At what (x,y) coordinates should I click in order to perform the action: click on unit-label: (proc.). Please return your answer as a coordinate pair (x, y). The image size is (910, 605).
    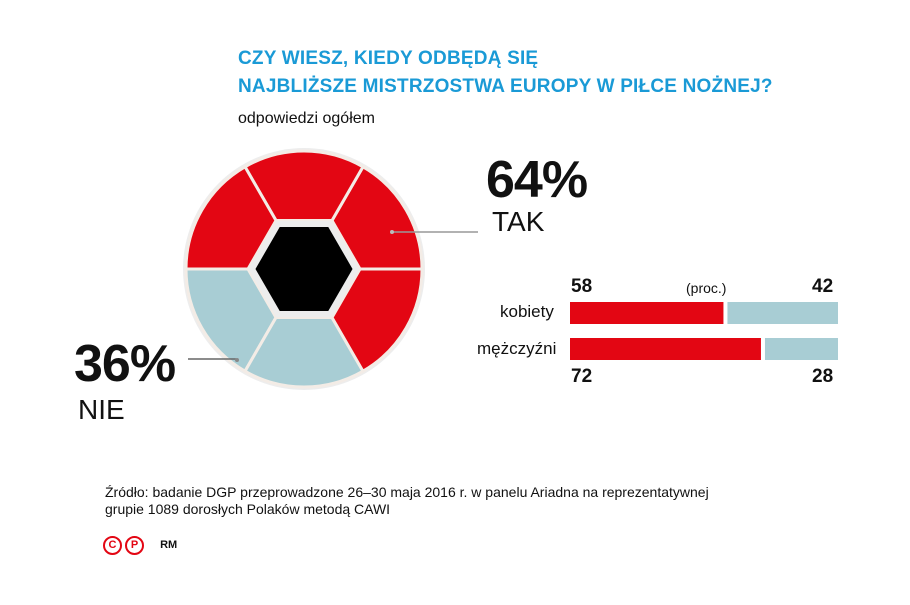
    Looking at the image, I should click on (706, 288).